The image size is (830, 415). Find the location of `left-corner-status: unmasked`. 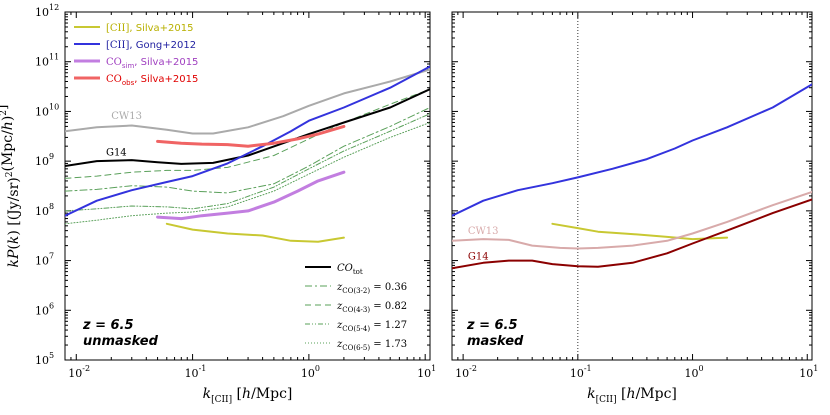

left-corner-status: unmasked is located at coordinates (121, 341).